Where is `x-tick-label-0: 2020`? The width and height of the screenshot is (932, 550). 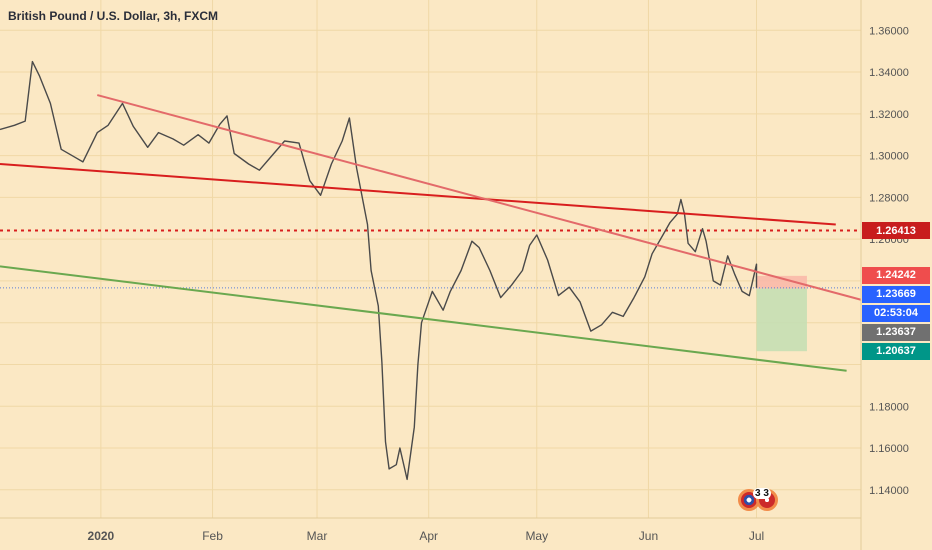 x-tick-label-0: 2020 is located at coordinates (101, 536).